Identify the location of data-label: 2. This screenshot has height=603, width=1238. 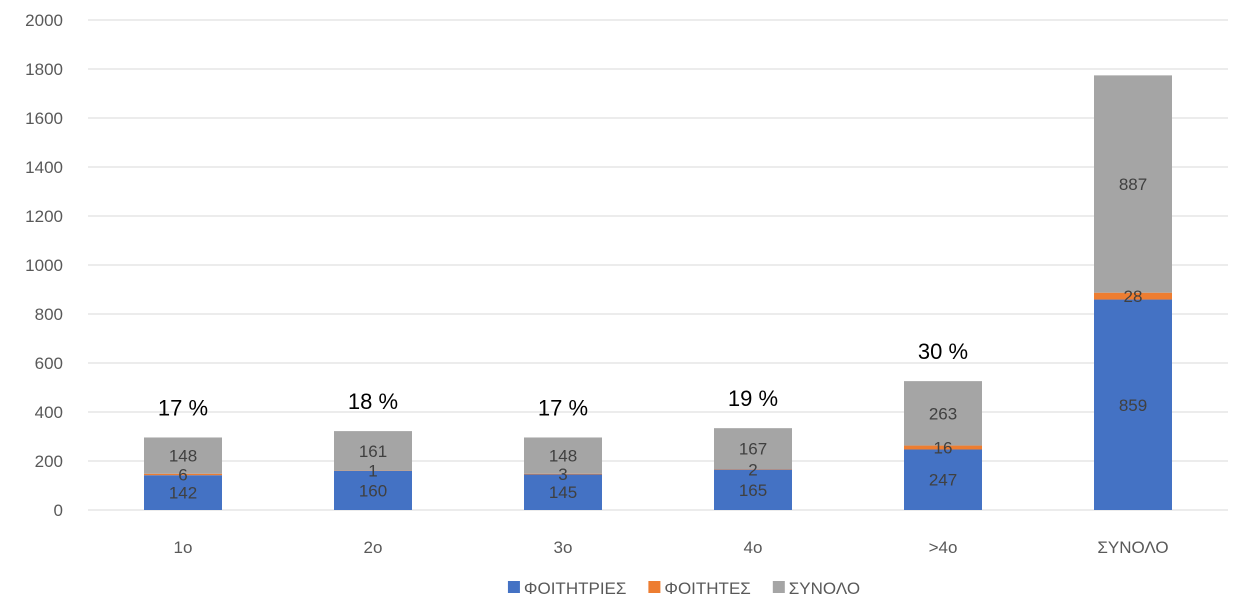
(752, 469).